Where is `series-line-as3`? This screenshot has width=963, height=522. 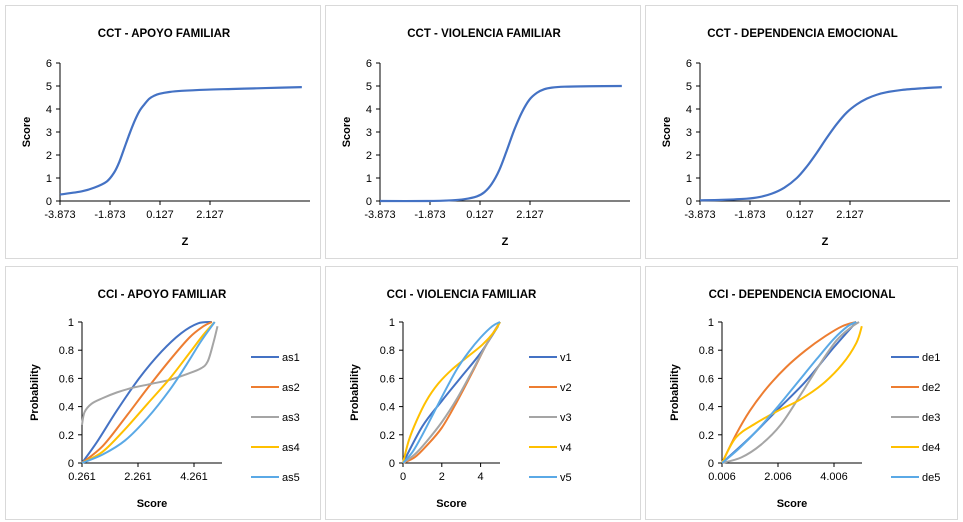
series-line-as3 is located at coordinates (150, 375).